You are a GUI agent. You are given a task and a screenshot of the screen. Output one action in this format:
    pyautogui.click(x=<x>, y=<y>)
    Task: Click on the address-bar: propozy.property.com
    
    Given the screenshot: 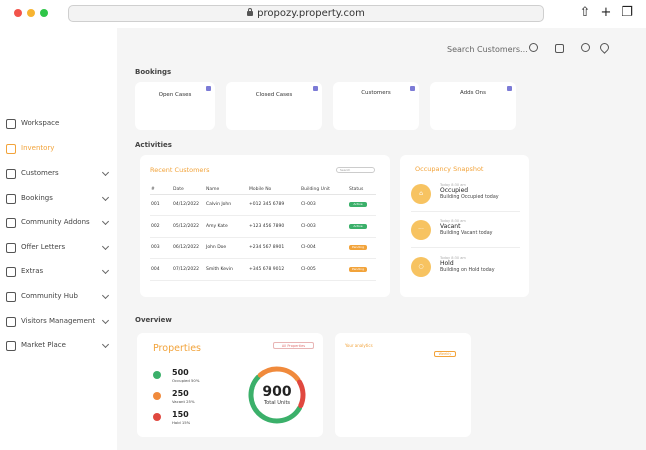 What is the action you would take?
    pyautogui.click(x=306, y=13)
    